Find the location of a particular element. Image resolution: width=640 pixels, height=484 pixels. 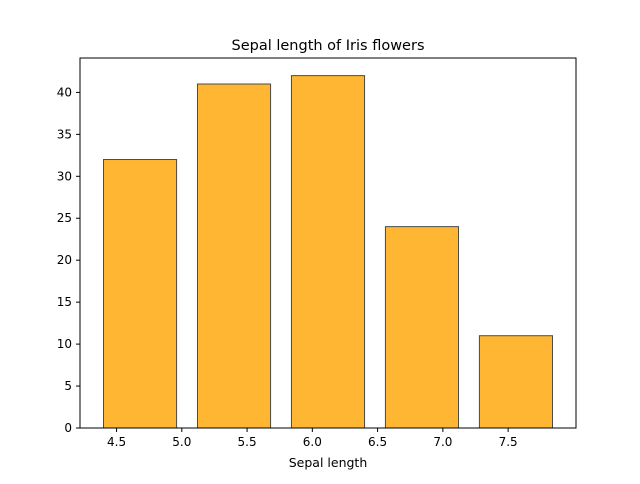

x-tick-label: 5.5 is located at coordinates (247, 442).